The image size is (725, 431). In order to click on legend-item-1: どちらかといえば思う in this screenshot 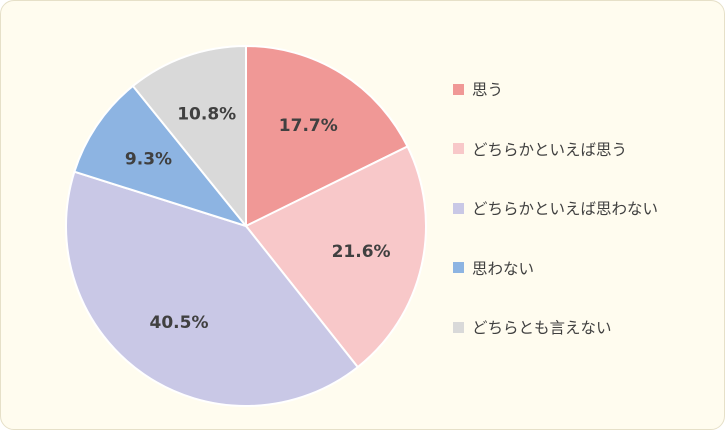, I will do `click(588, 149)`.